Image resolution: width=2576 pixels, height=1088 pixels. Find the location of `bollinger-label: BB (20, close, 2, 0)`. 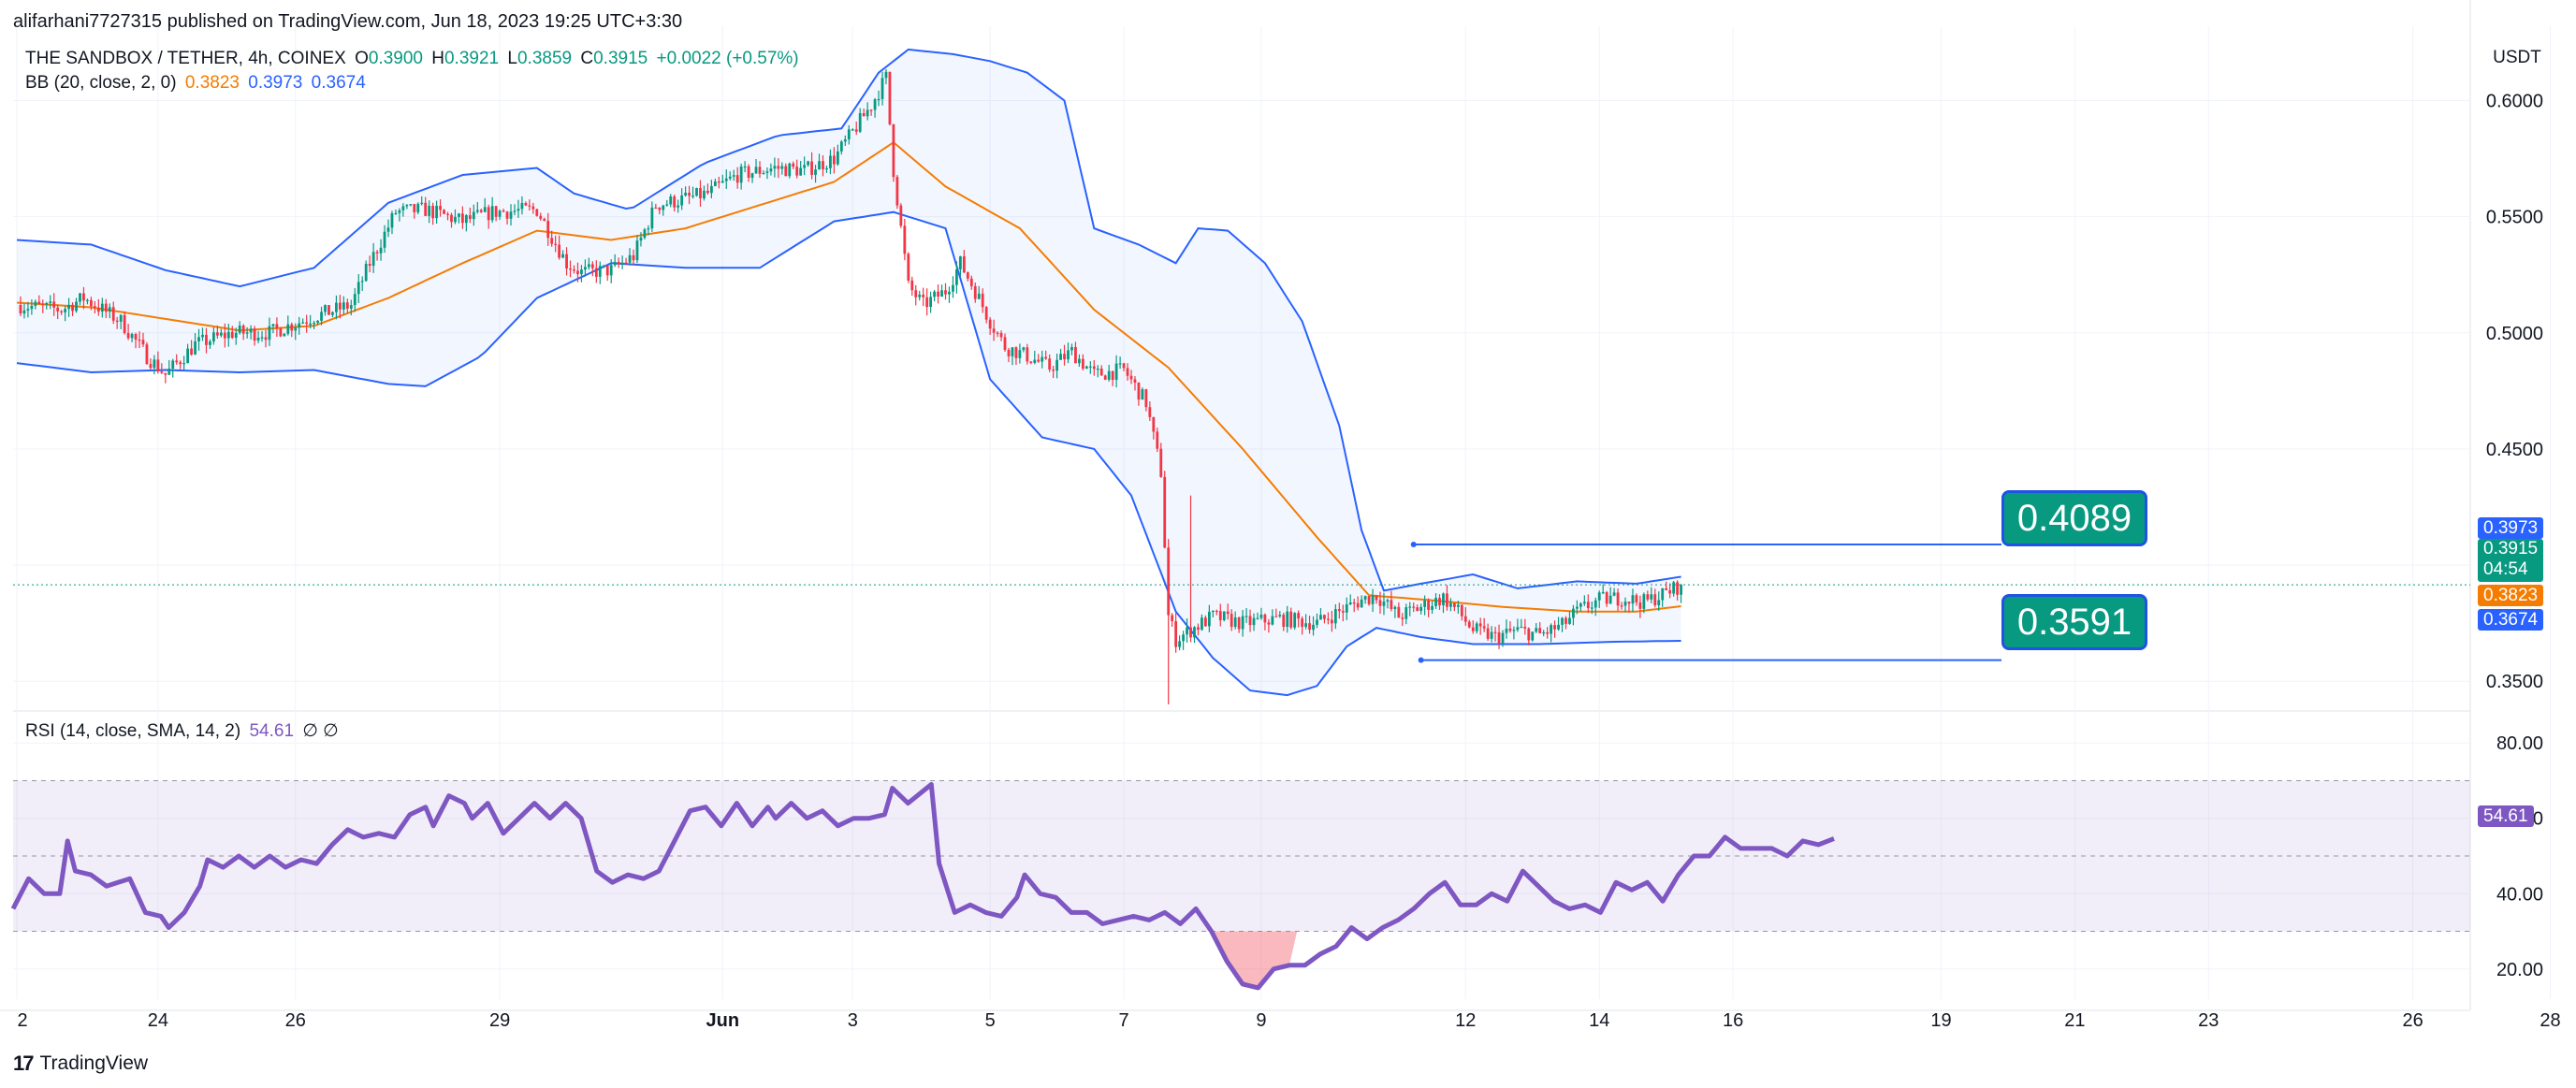

bollinger-label: BB (20, close, 2, 0) is located at coordinates (101, 83).